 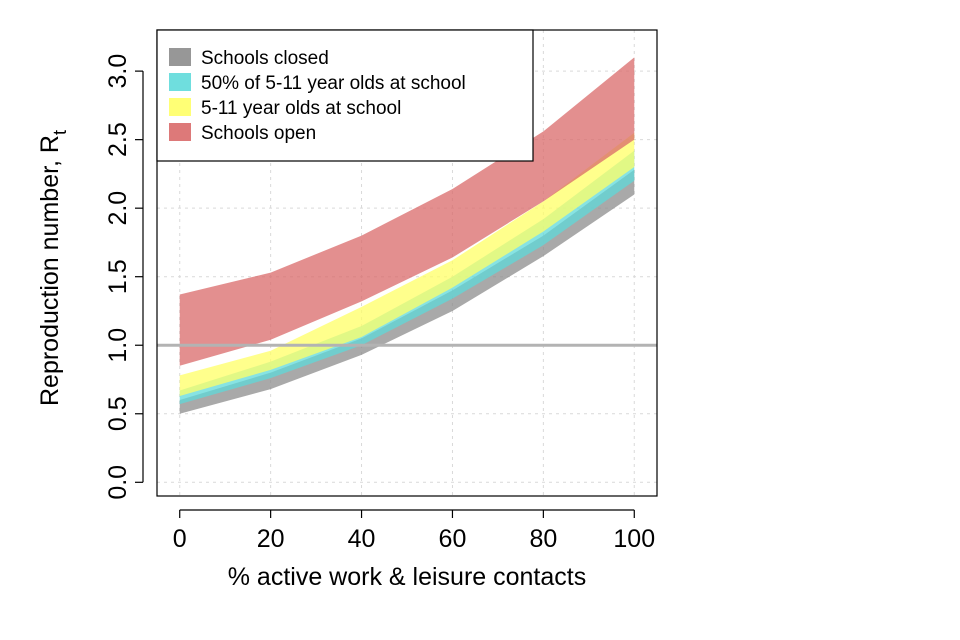 I want to click on y-tick-label: 0.0, so click(x=118, y=482).